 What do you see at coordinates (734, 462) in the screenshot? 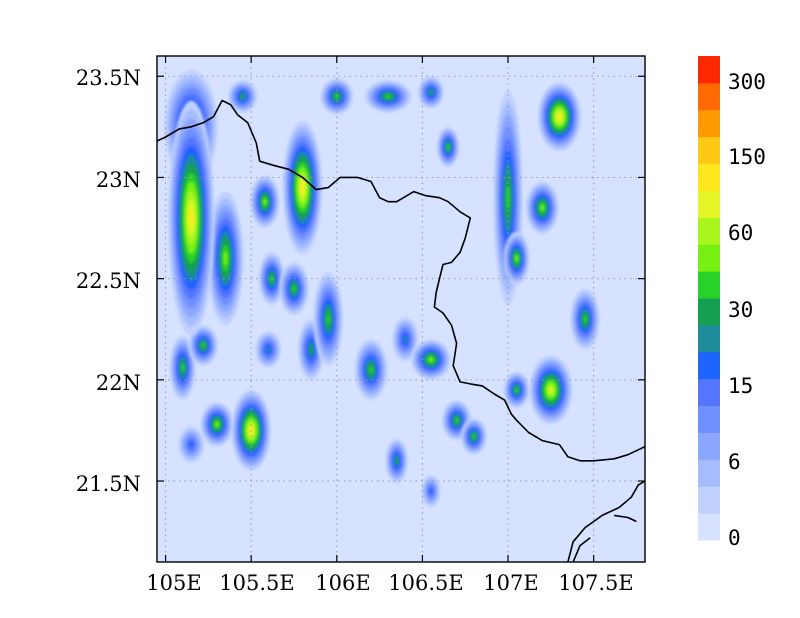
I see `colorbar-label: 6` at bounding box center [734, 462].